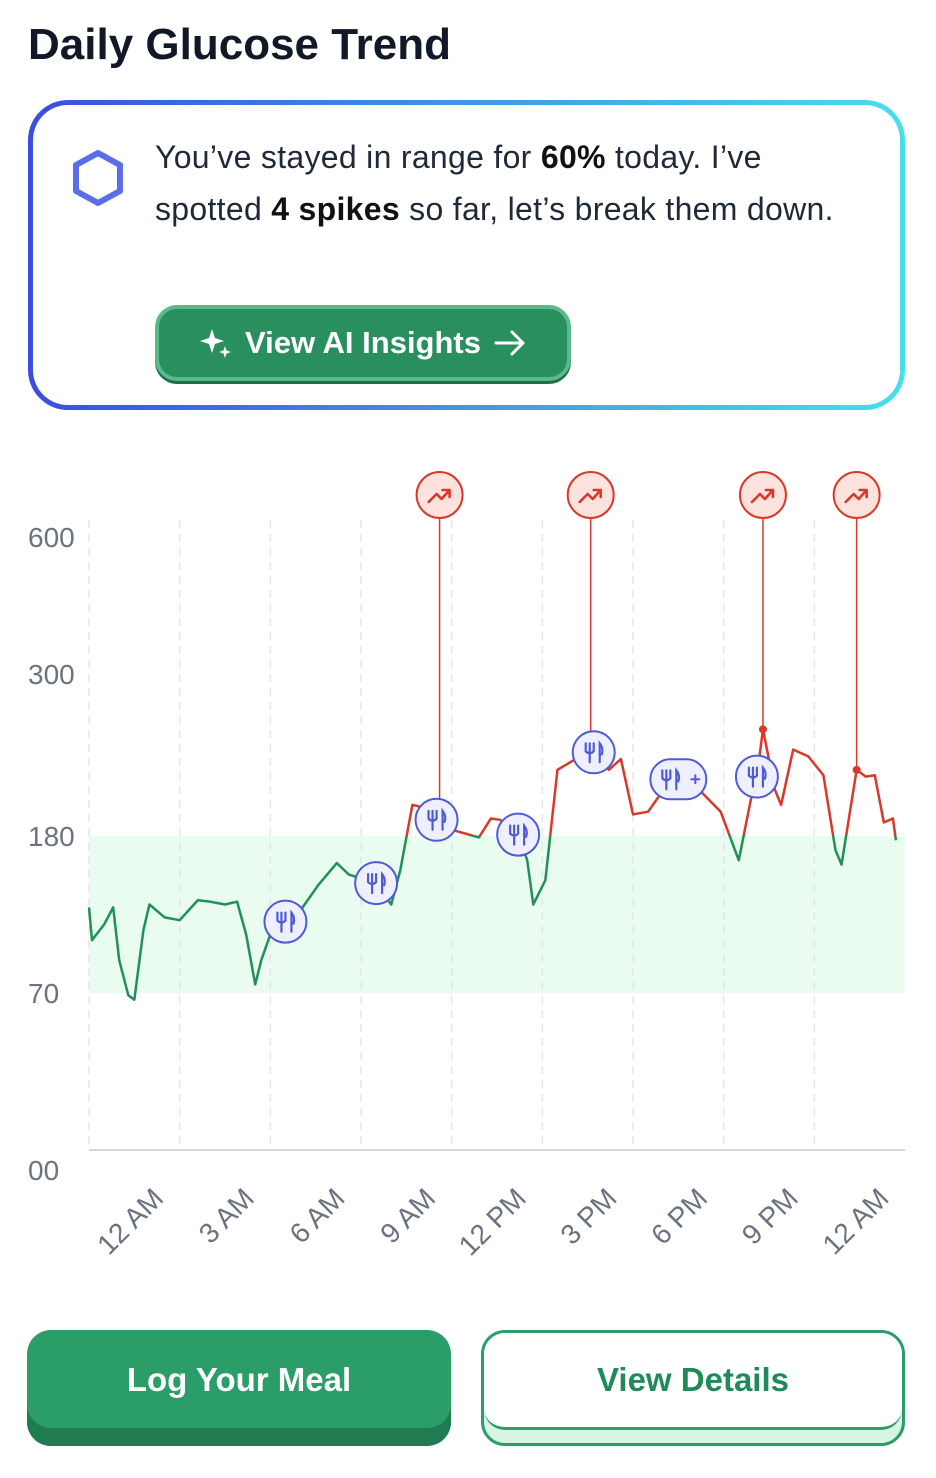  Describe the element at coordinates (43, 993) in the screenshot. I see `y-tick-label: 70` at that location.